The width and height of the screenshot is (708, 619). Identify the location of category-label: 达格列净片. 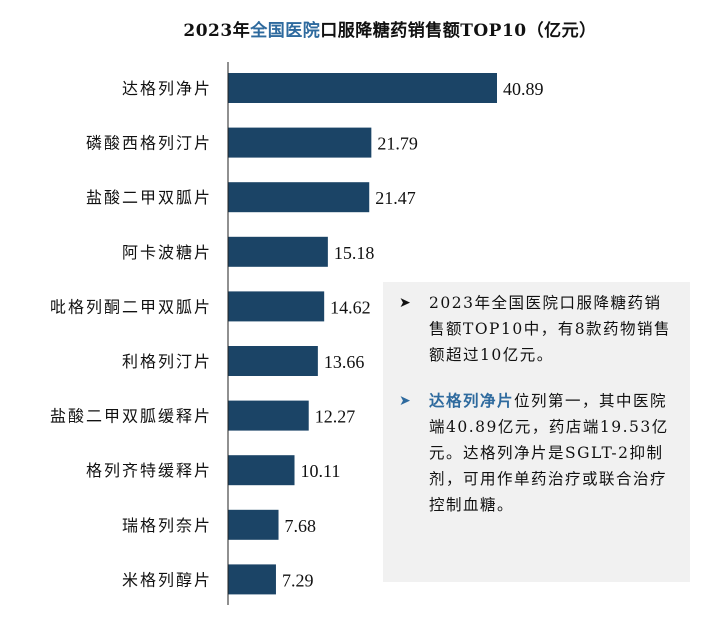
(167, 88).